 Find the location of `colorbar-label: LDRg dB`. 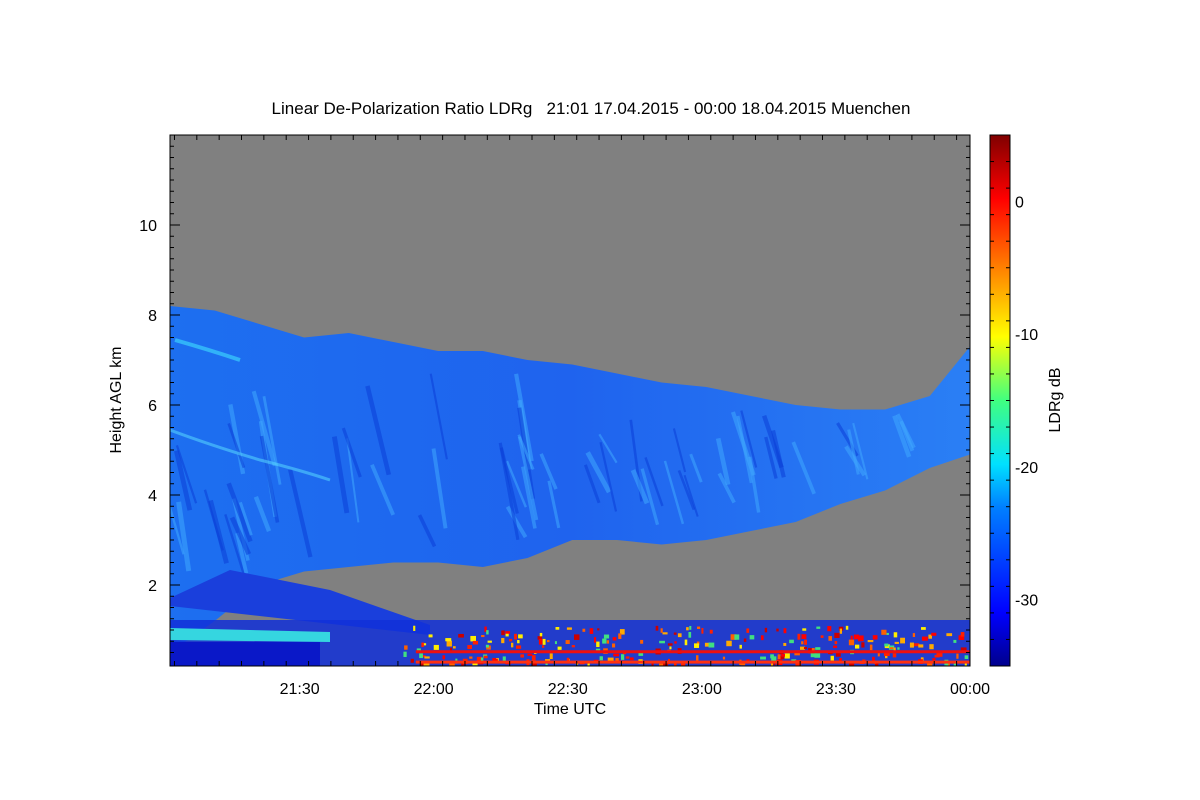

colorbar-label: LDRg dB is located at coordinates (1055, 400).